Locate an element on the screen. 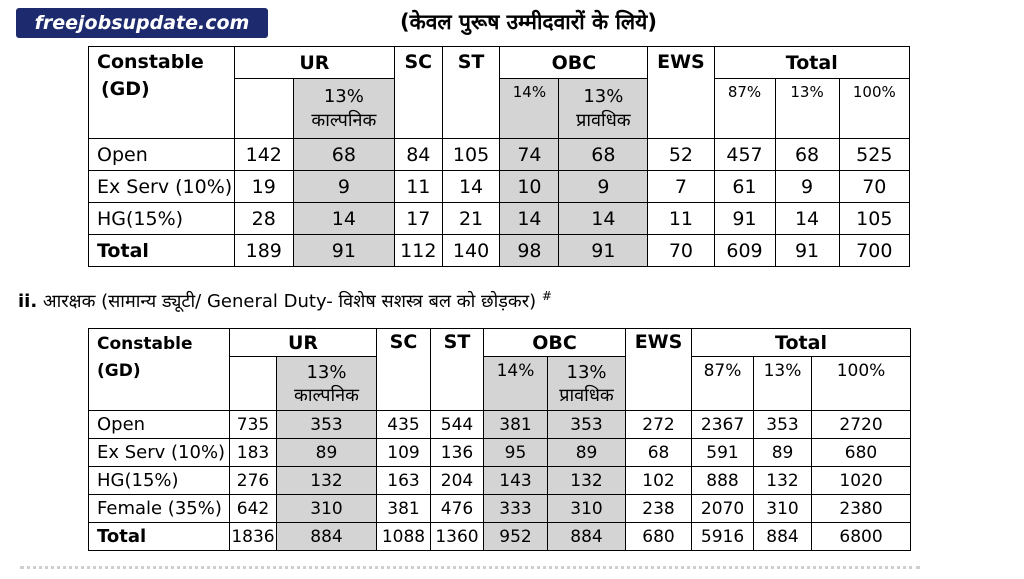 The image size is (1024, 579). table-row: HG(15%) 276 132 163 204 143 132 102 888 132 1020 is located at coordinates (500, 480).